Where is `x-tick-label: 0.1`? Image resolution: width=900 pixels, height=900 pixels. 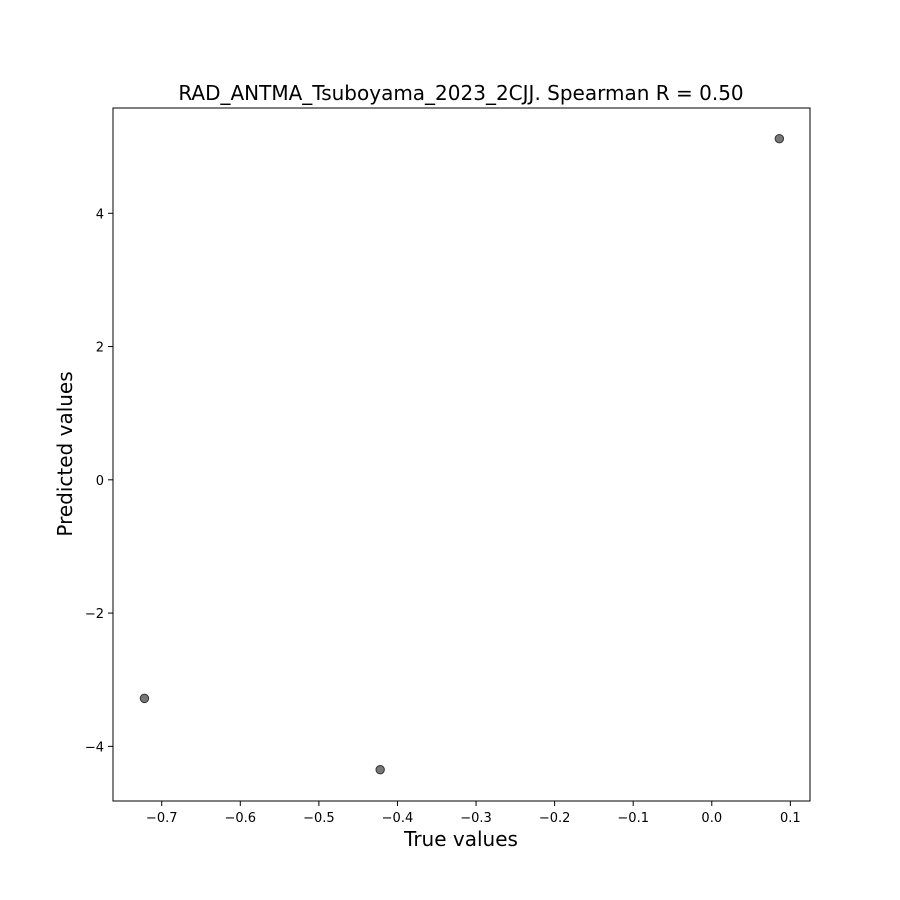
x-tick-label: 0.1 is located at coordinates (790, 818).